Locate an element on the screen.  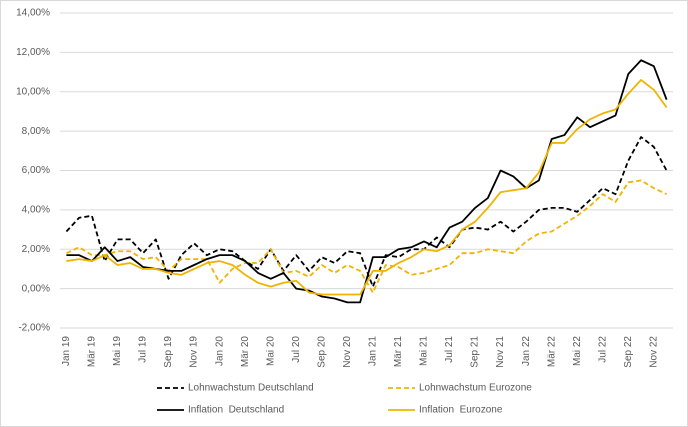
legend-label: Lohnwachstum Eurozone is located at coordinates (475, 388).